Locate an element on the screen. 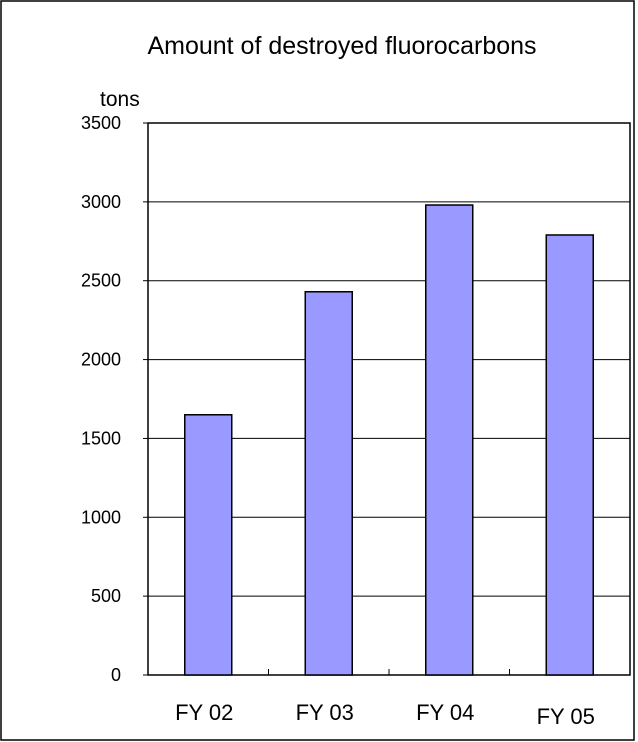 The image size is (638, 742). y-tick-label-4: 2000 is located at coordinates (101, 360).